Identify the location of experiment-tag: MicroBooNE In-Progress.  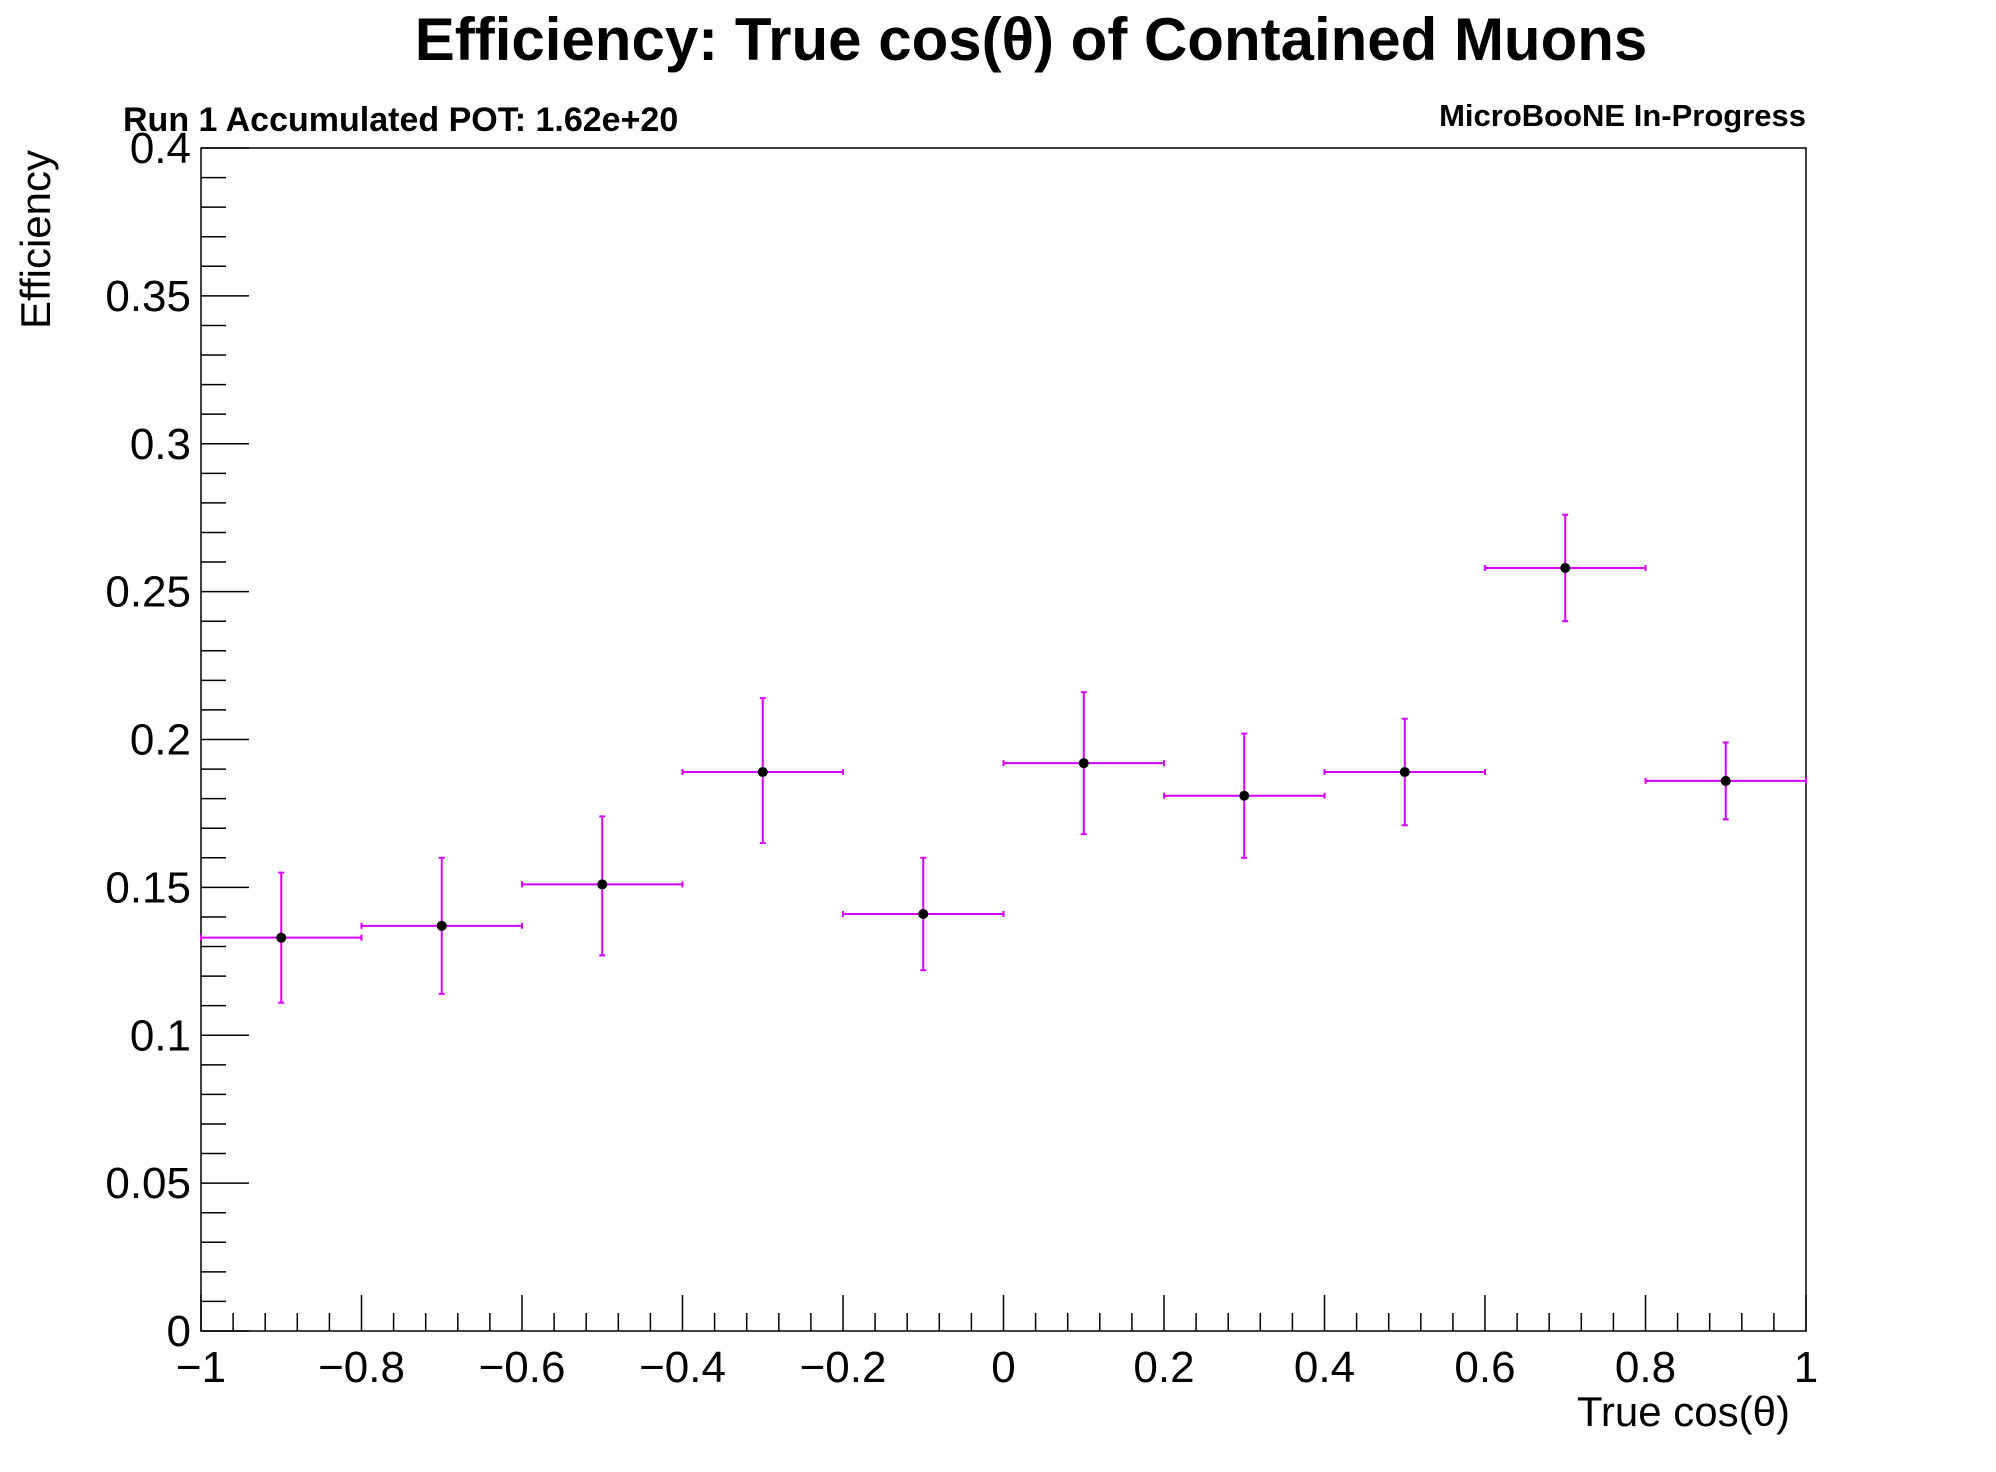
(1622, 115).